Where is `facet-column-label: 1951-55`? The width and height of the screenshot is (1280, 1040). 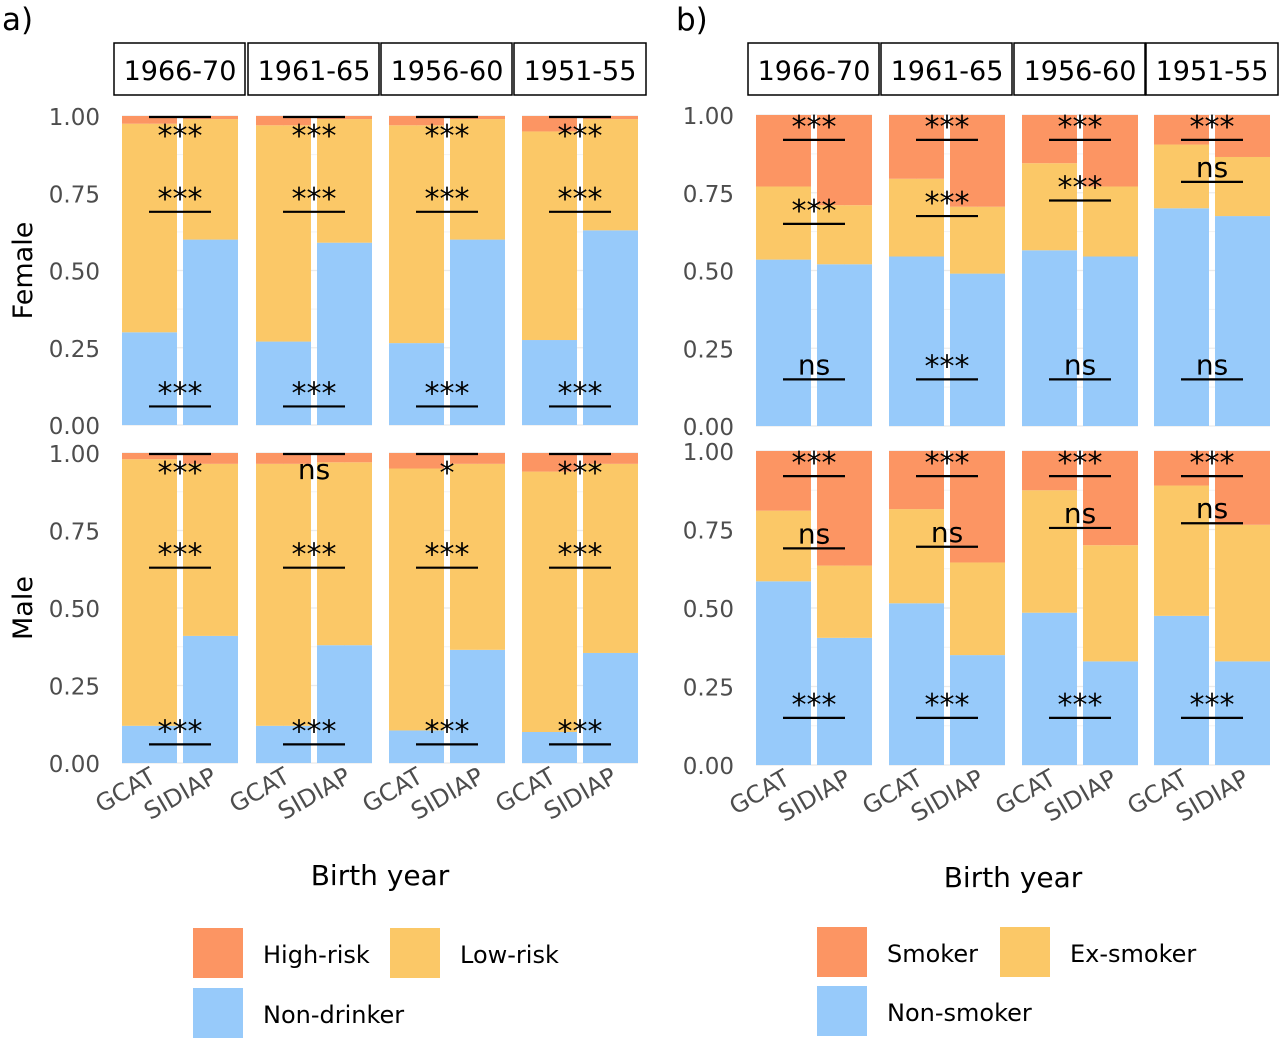 facet-column-label: 1951-55 is located at coordinates (580, 71).